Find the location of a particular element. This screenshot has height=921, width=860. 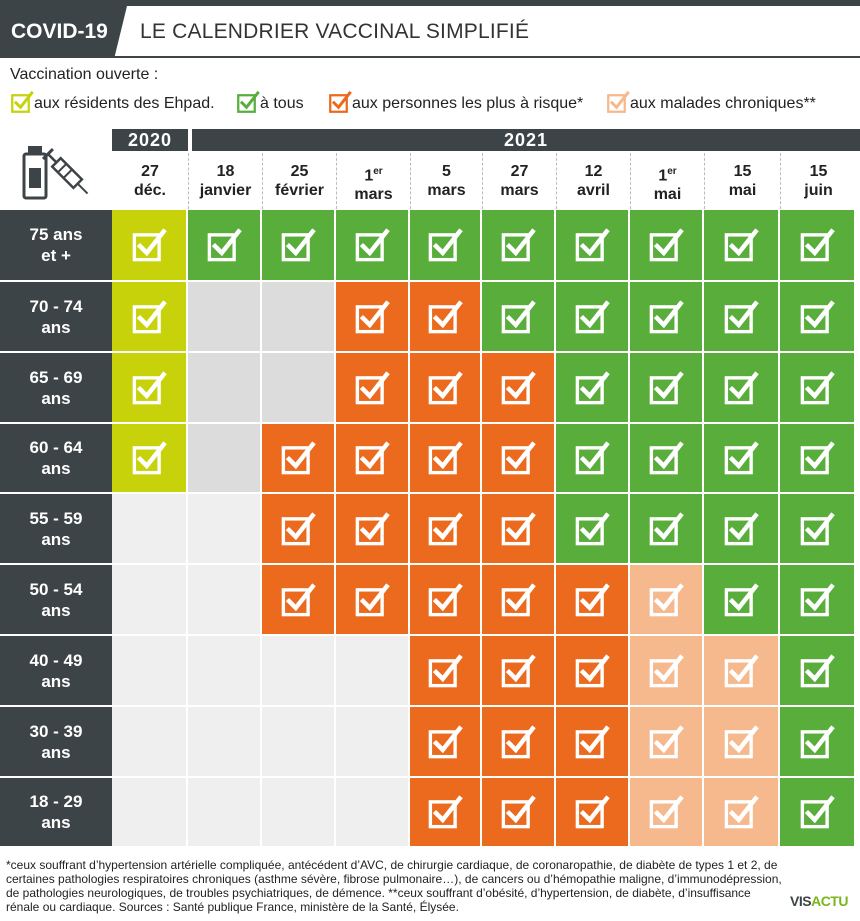

page-title: LE CALENDRIER VACCINAL SIMPLIFIÉ is located at coordinates (335, 31).